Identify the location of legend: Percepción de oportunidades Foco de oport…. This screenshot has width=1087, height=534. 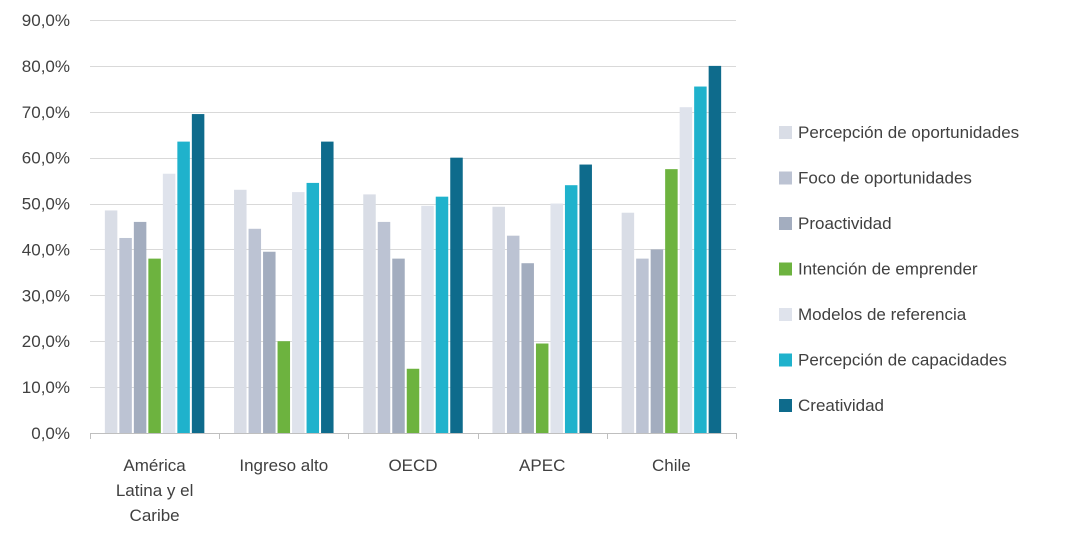
(899, 269).